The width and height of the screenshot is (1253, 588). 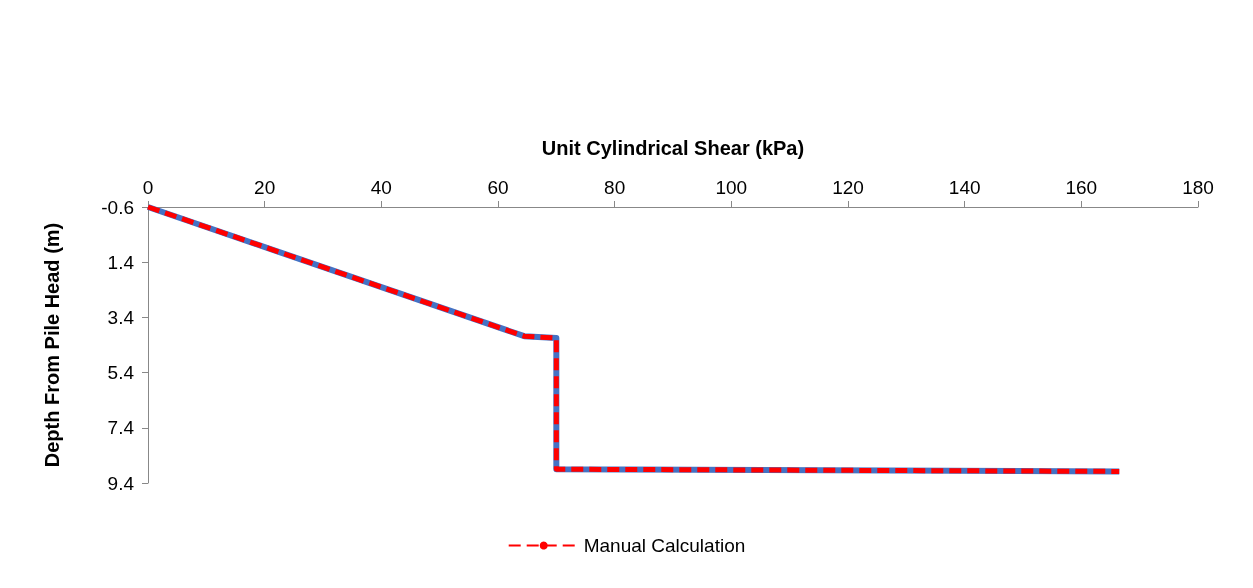 I want to click on x-tick-label: 0, so click(x=148, y=187).